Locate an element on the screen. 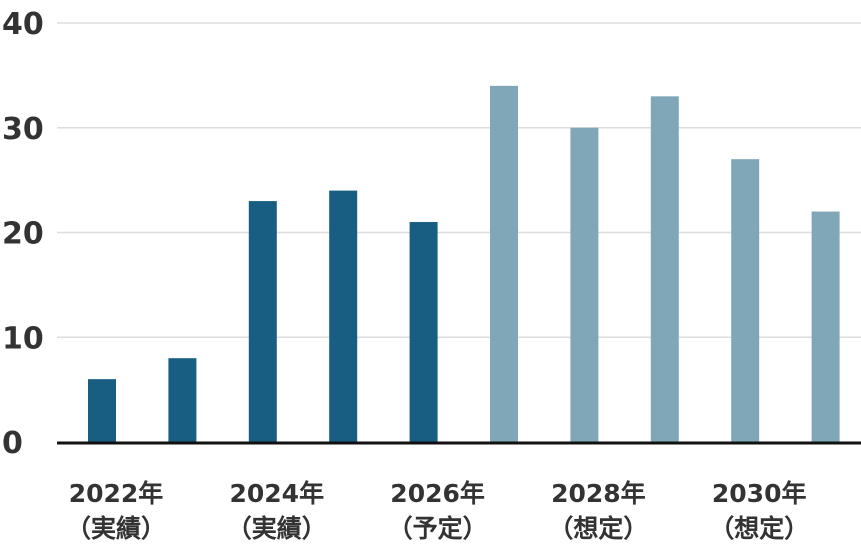  x-tick-label-year: 2024年 is located at coordinates (277, 493).